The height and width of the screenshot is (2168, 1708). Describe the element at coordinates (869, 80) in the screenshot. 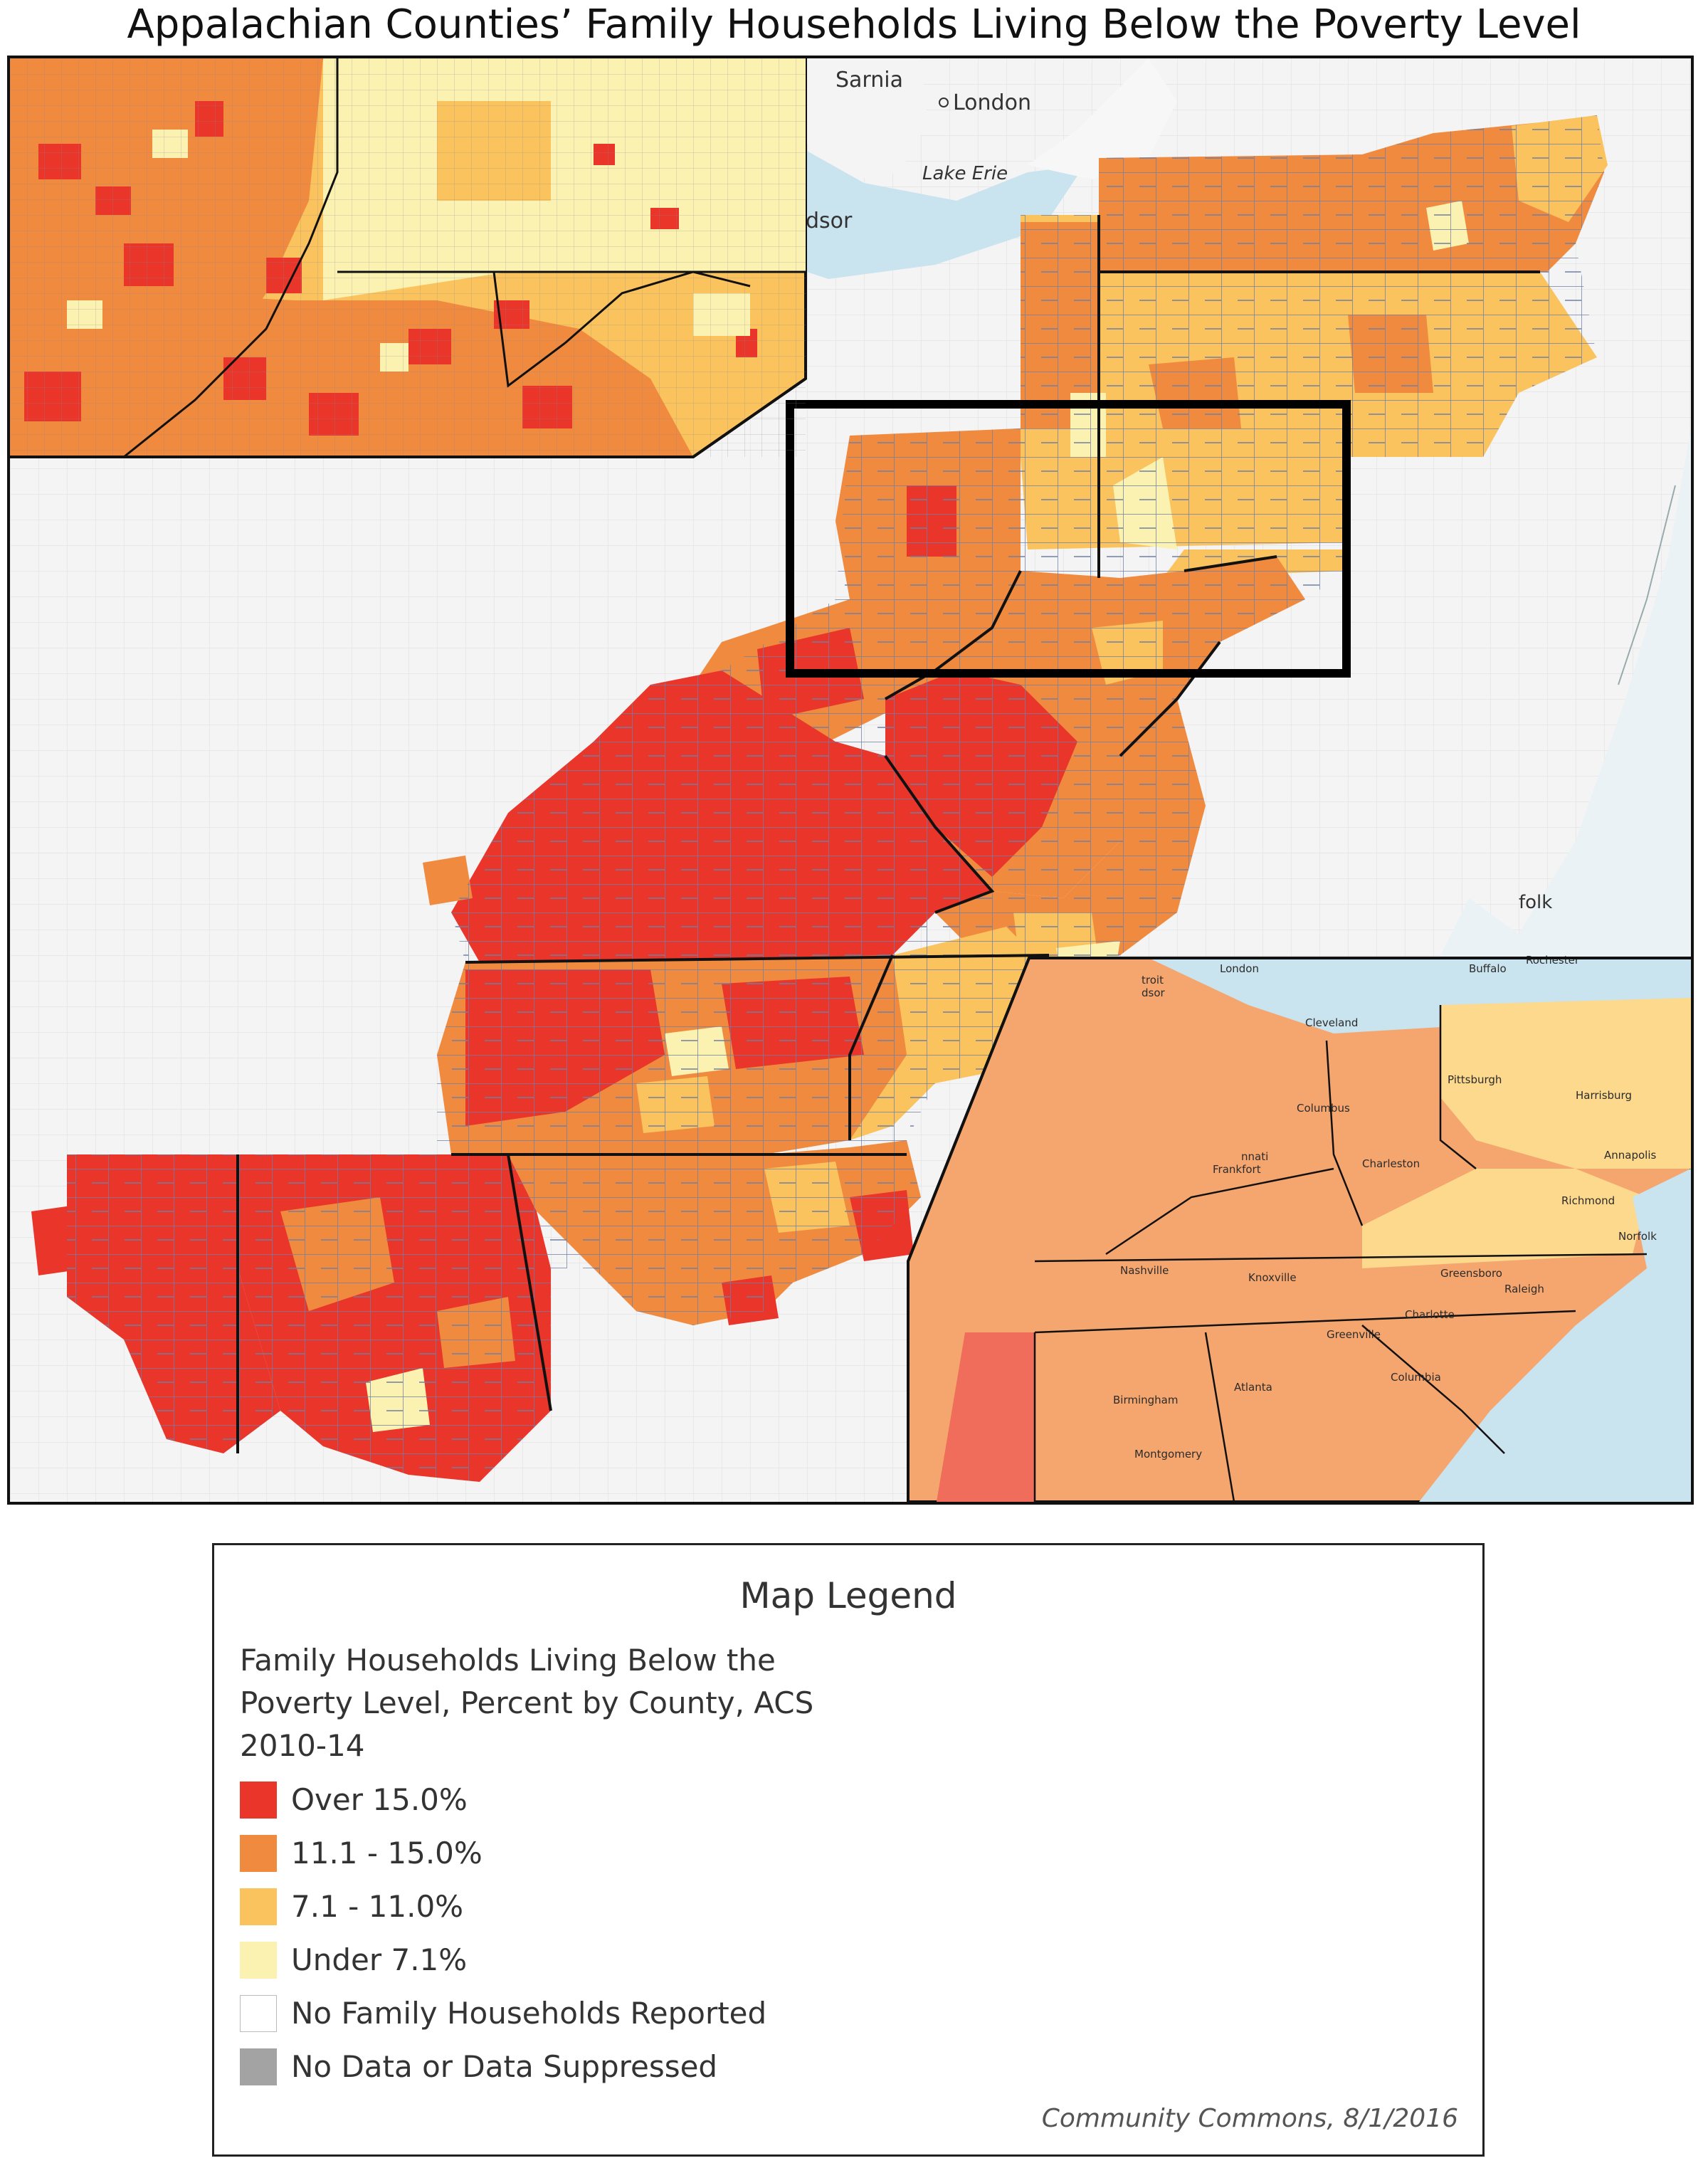

I see `label-sarnia: Sarnia` at that location.